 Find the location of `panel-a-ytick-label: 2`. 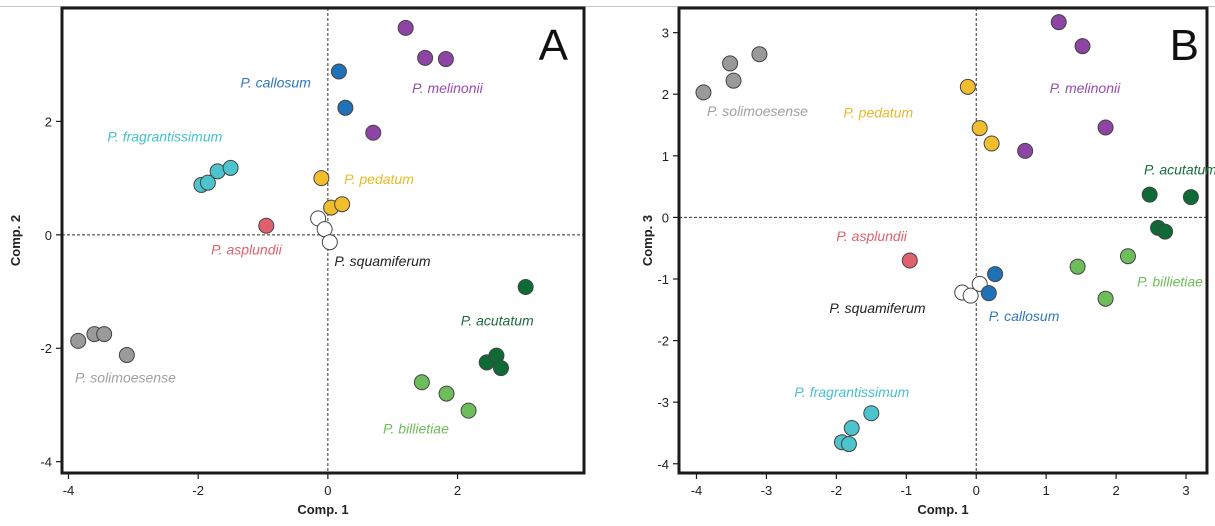

panel-a-ytick-label: 2 is located at coordinates (48, 121).